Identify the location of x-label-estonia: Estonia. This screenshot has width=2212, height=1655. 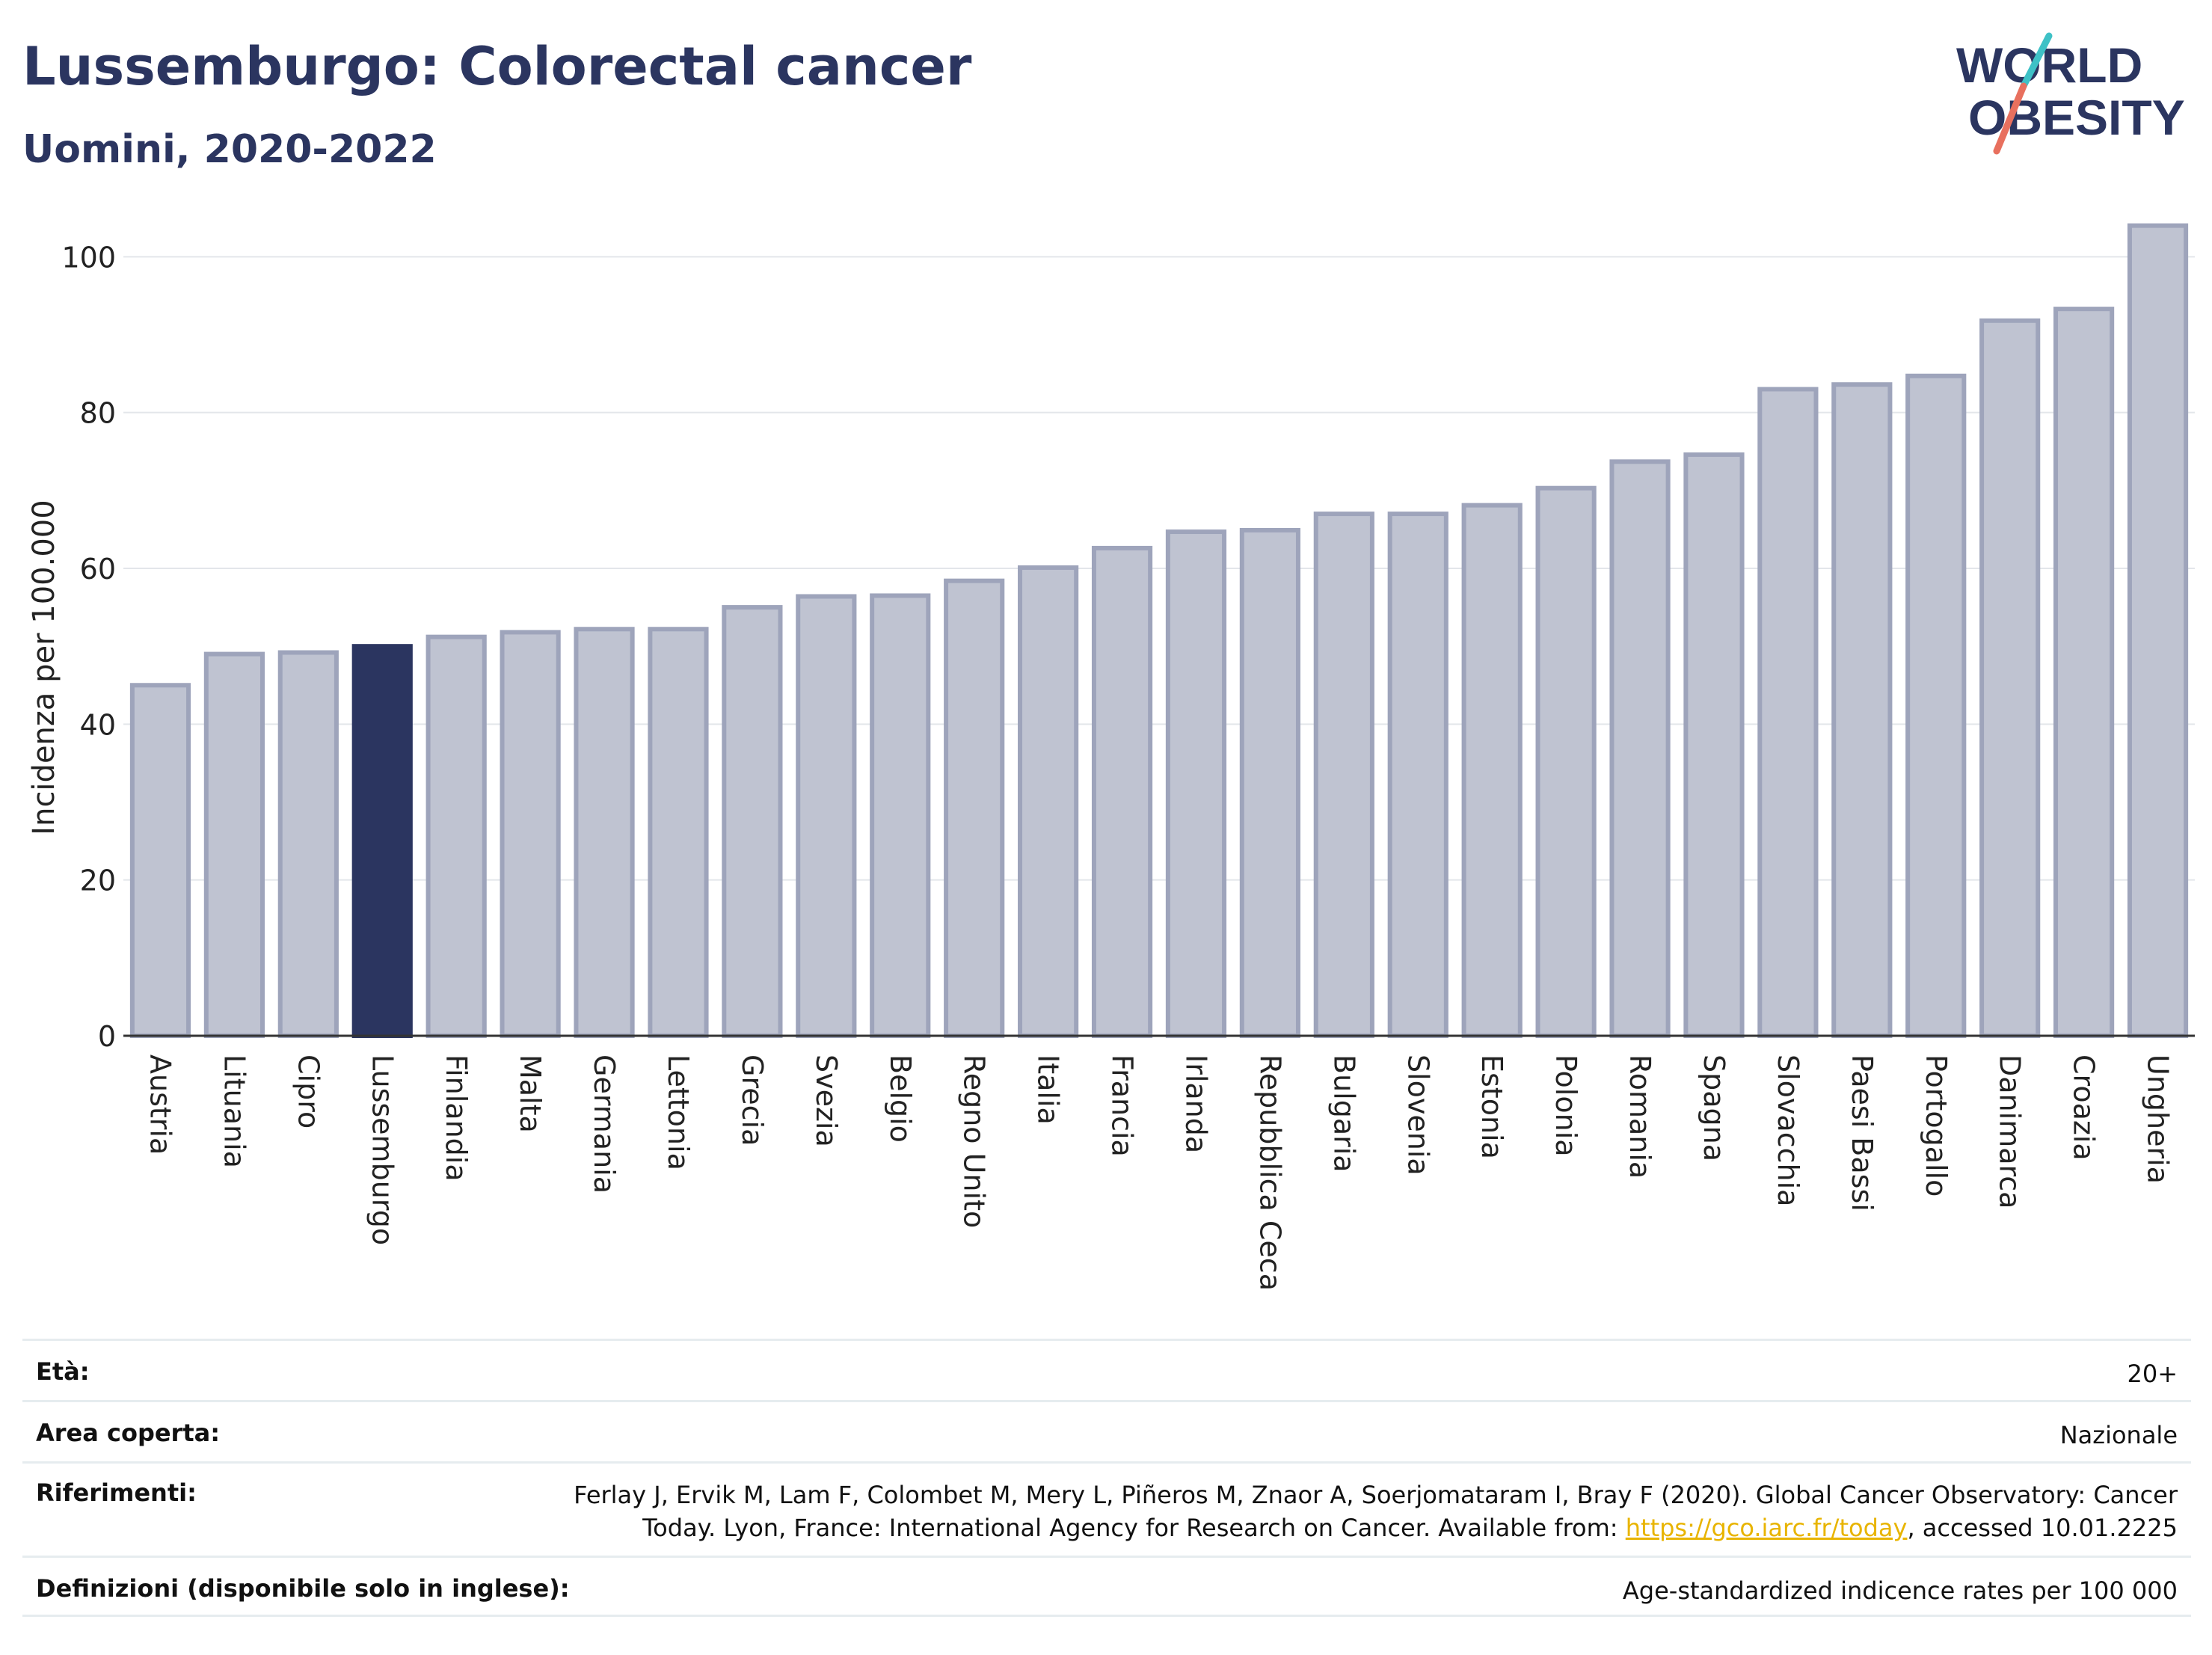
(1491, 1106).